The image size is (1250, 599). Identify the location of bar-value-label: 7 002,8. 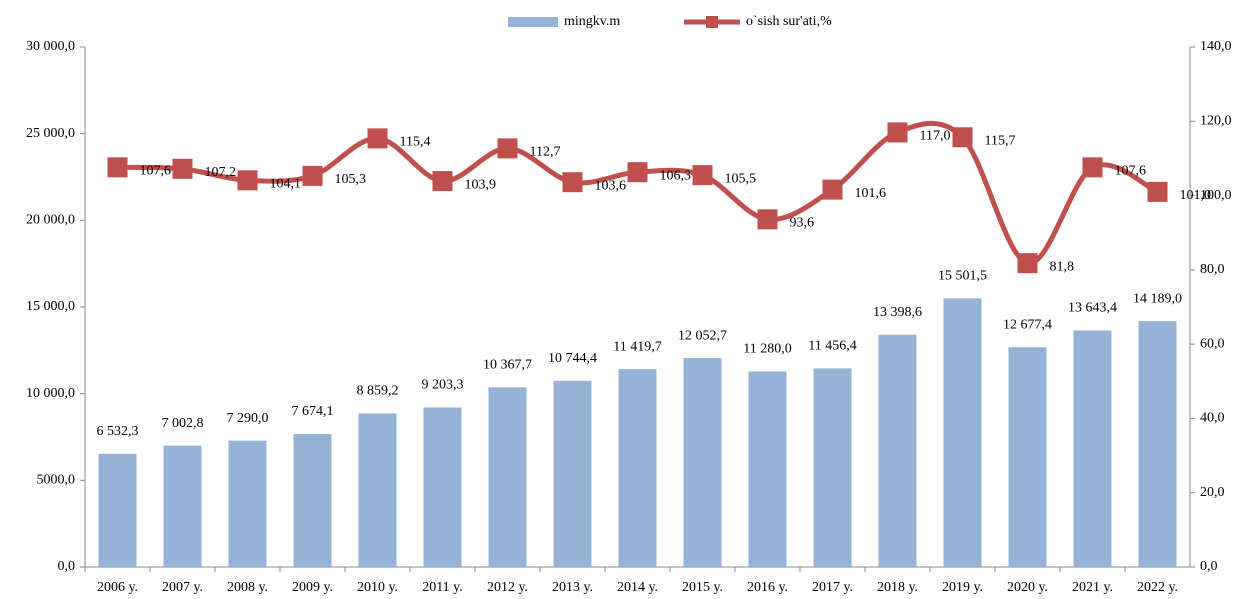
(183, 423).